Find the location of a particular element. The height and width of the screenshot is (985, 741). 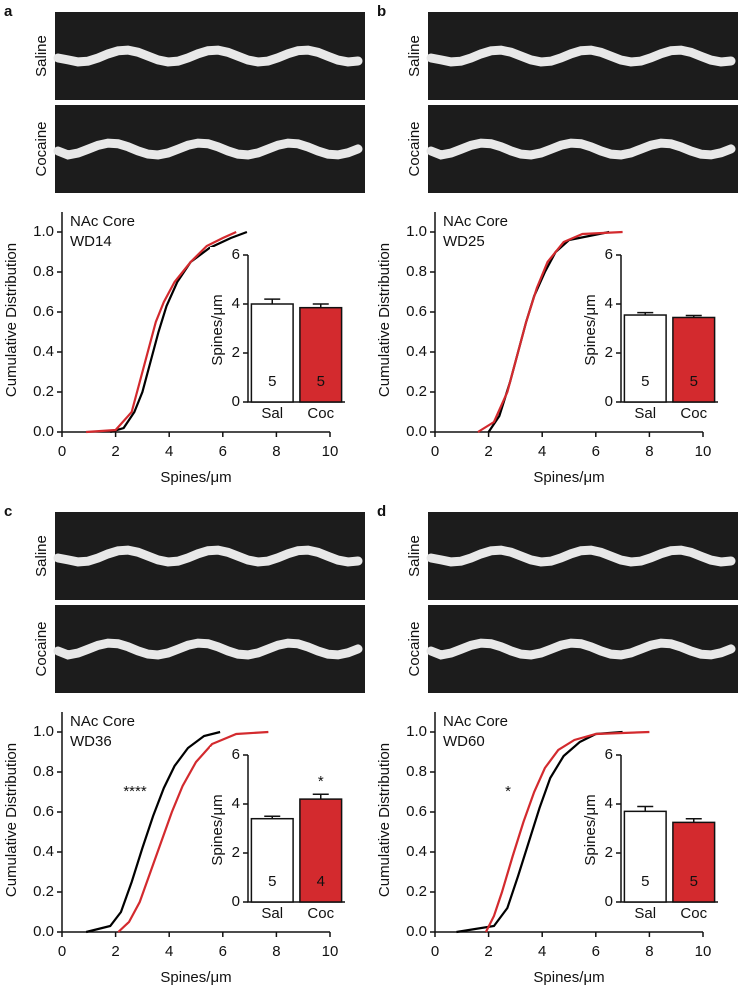

annotation: WD14 is located at coordinates (91, 241).